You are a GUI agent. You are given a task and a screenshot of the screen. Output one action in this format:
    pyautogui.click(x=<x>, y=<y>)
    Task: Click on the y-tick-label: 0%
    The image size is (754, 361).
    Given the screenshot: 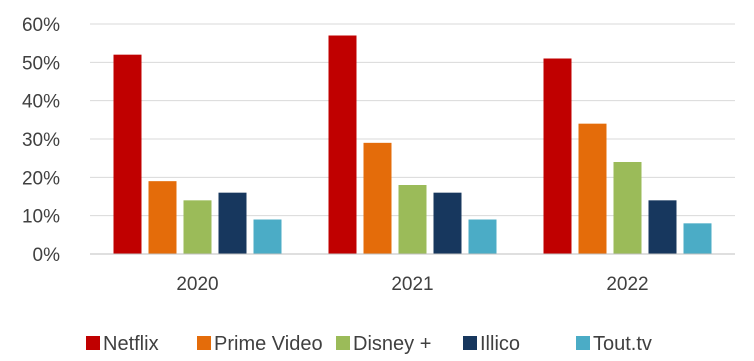 What is the action you would take?
    pyautogui.click(x=47, y=255)
    